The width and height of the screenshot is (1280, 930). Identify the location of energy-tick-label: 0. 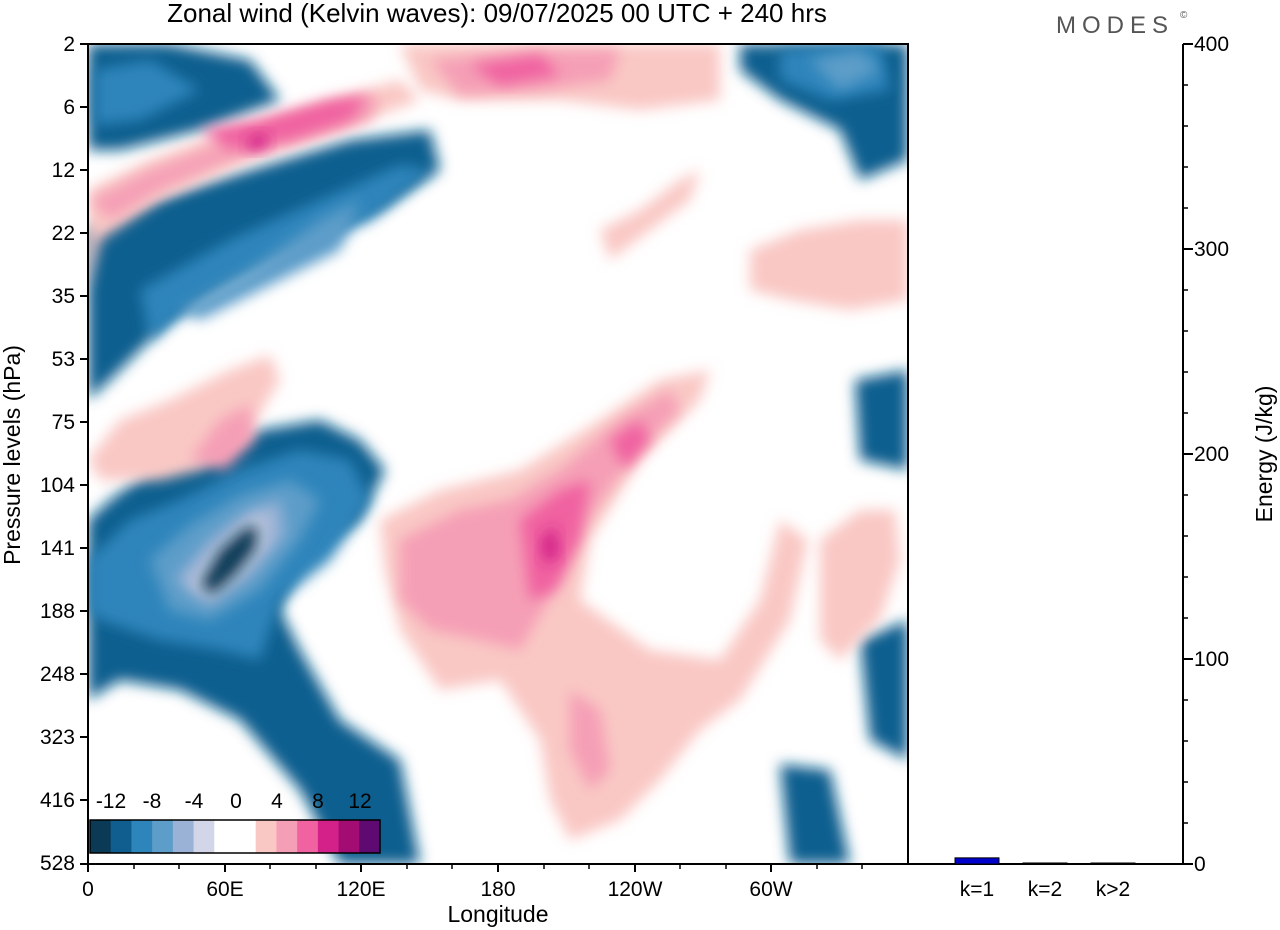
(1200, 864).